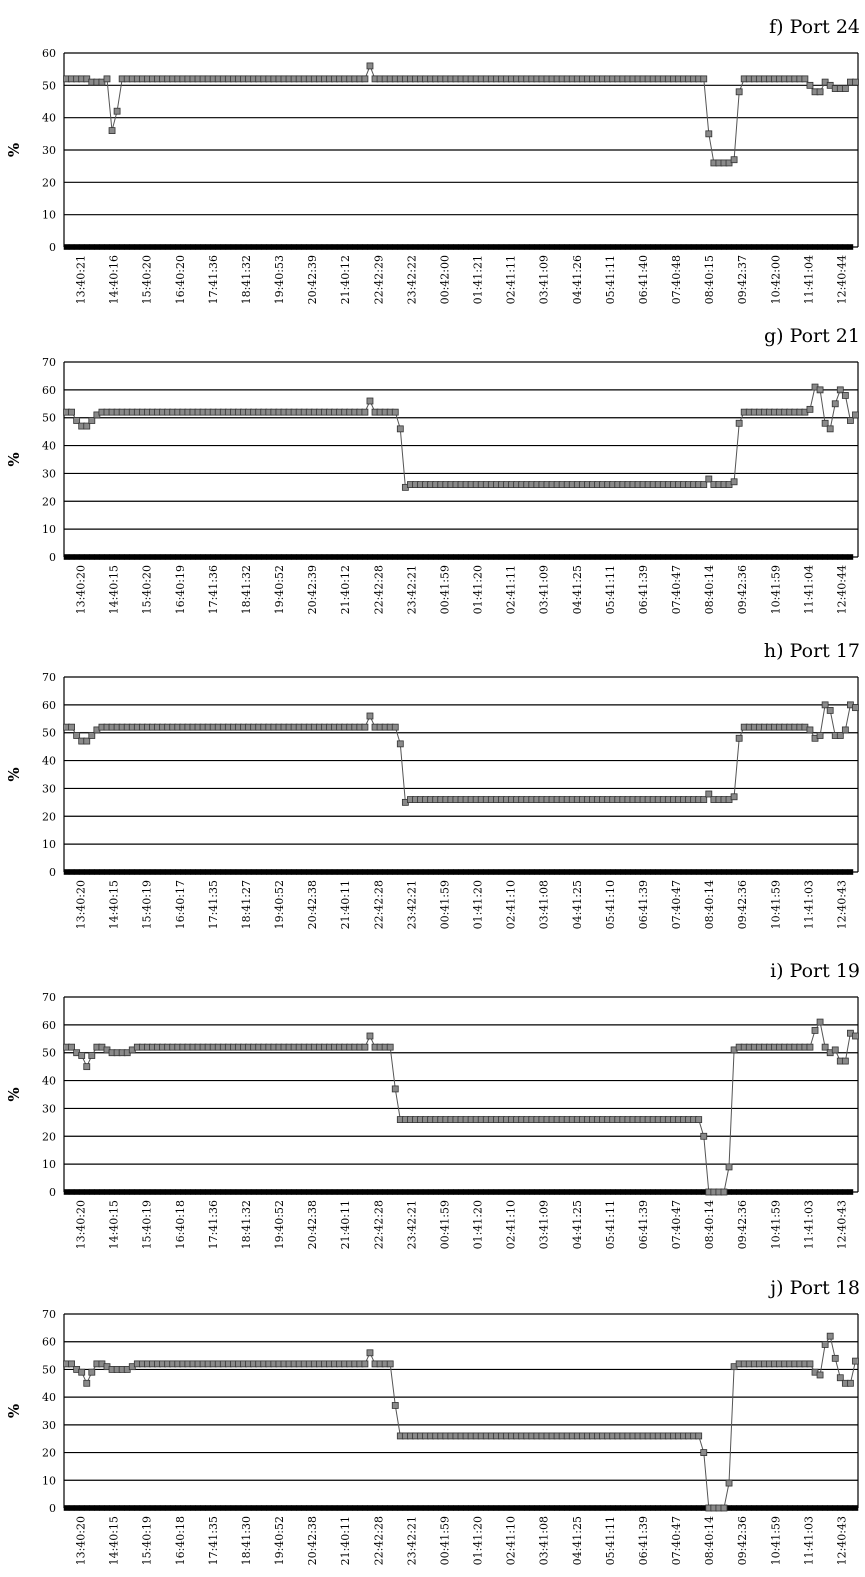 The width and height of the screenshot is (865, 1577). What do you see at coordinates (445, 1224) in the screenshot?
I see `x-tick-label: 00:41:59` at bounding box center [445, 1224].